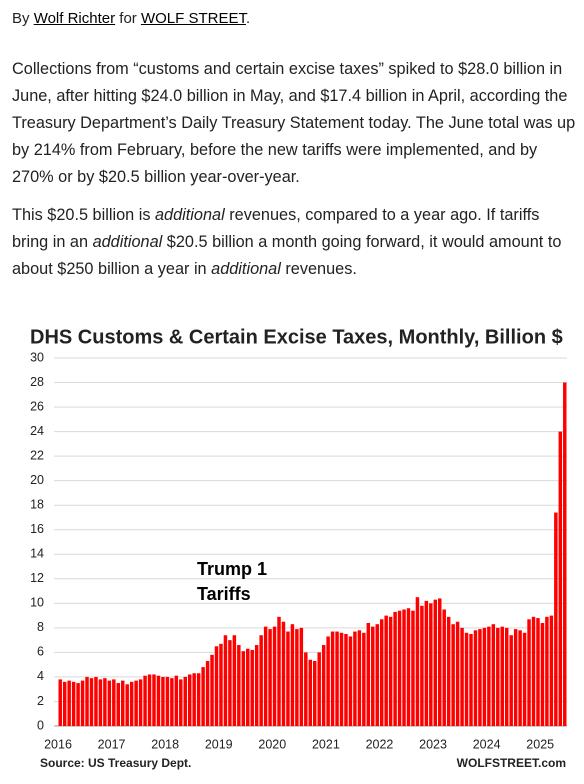  I want to click on source: Source: US Treasury Dept., so click(115, 763).